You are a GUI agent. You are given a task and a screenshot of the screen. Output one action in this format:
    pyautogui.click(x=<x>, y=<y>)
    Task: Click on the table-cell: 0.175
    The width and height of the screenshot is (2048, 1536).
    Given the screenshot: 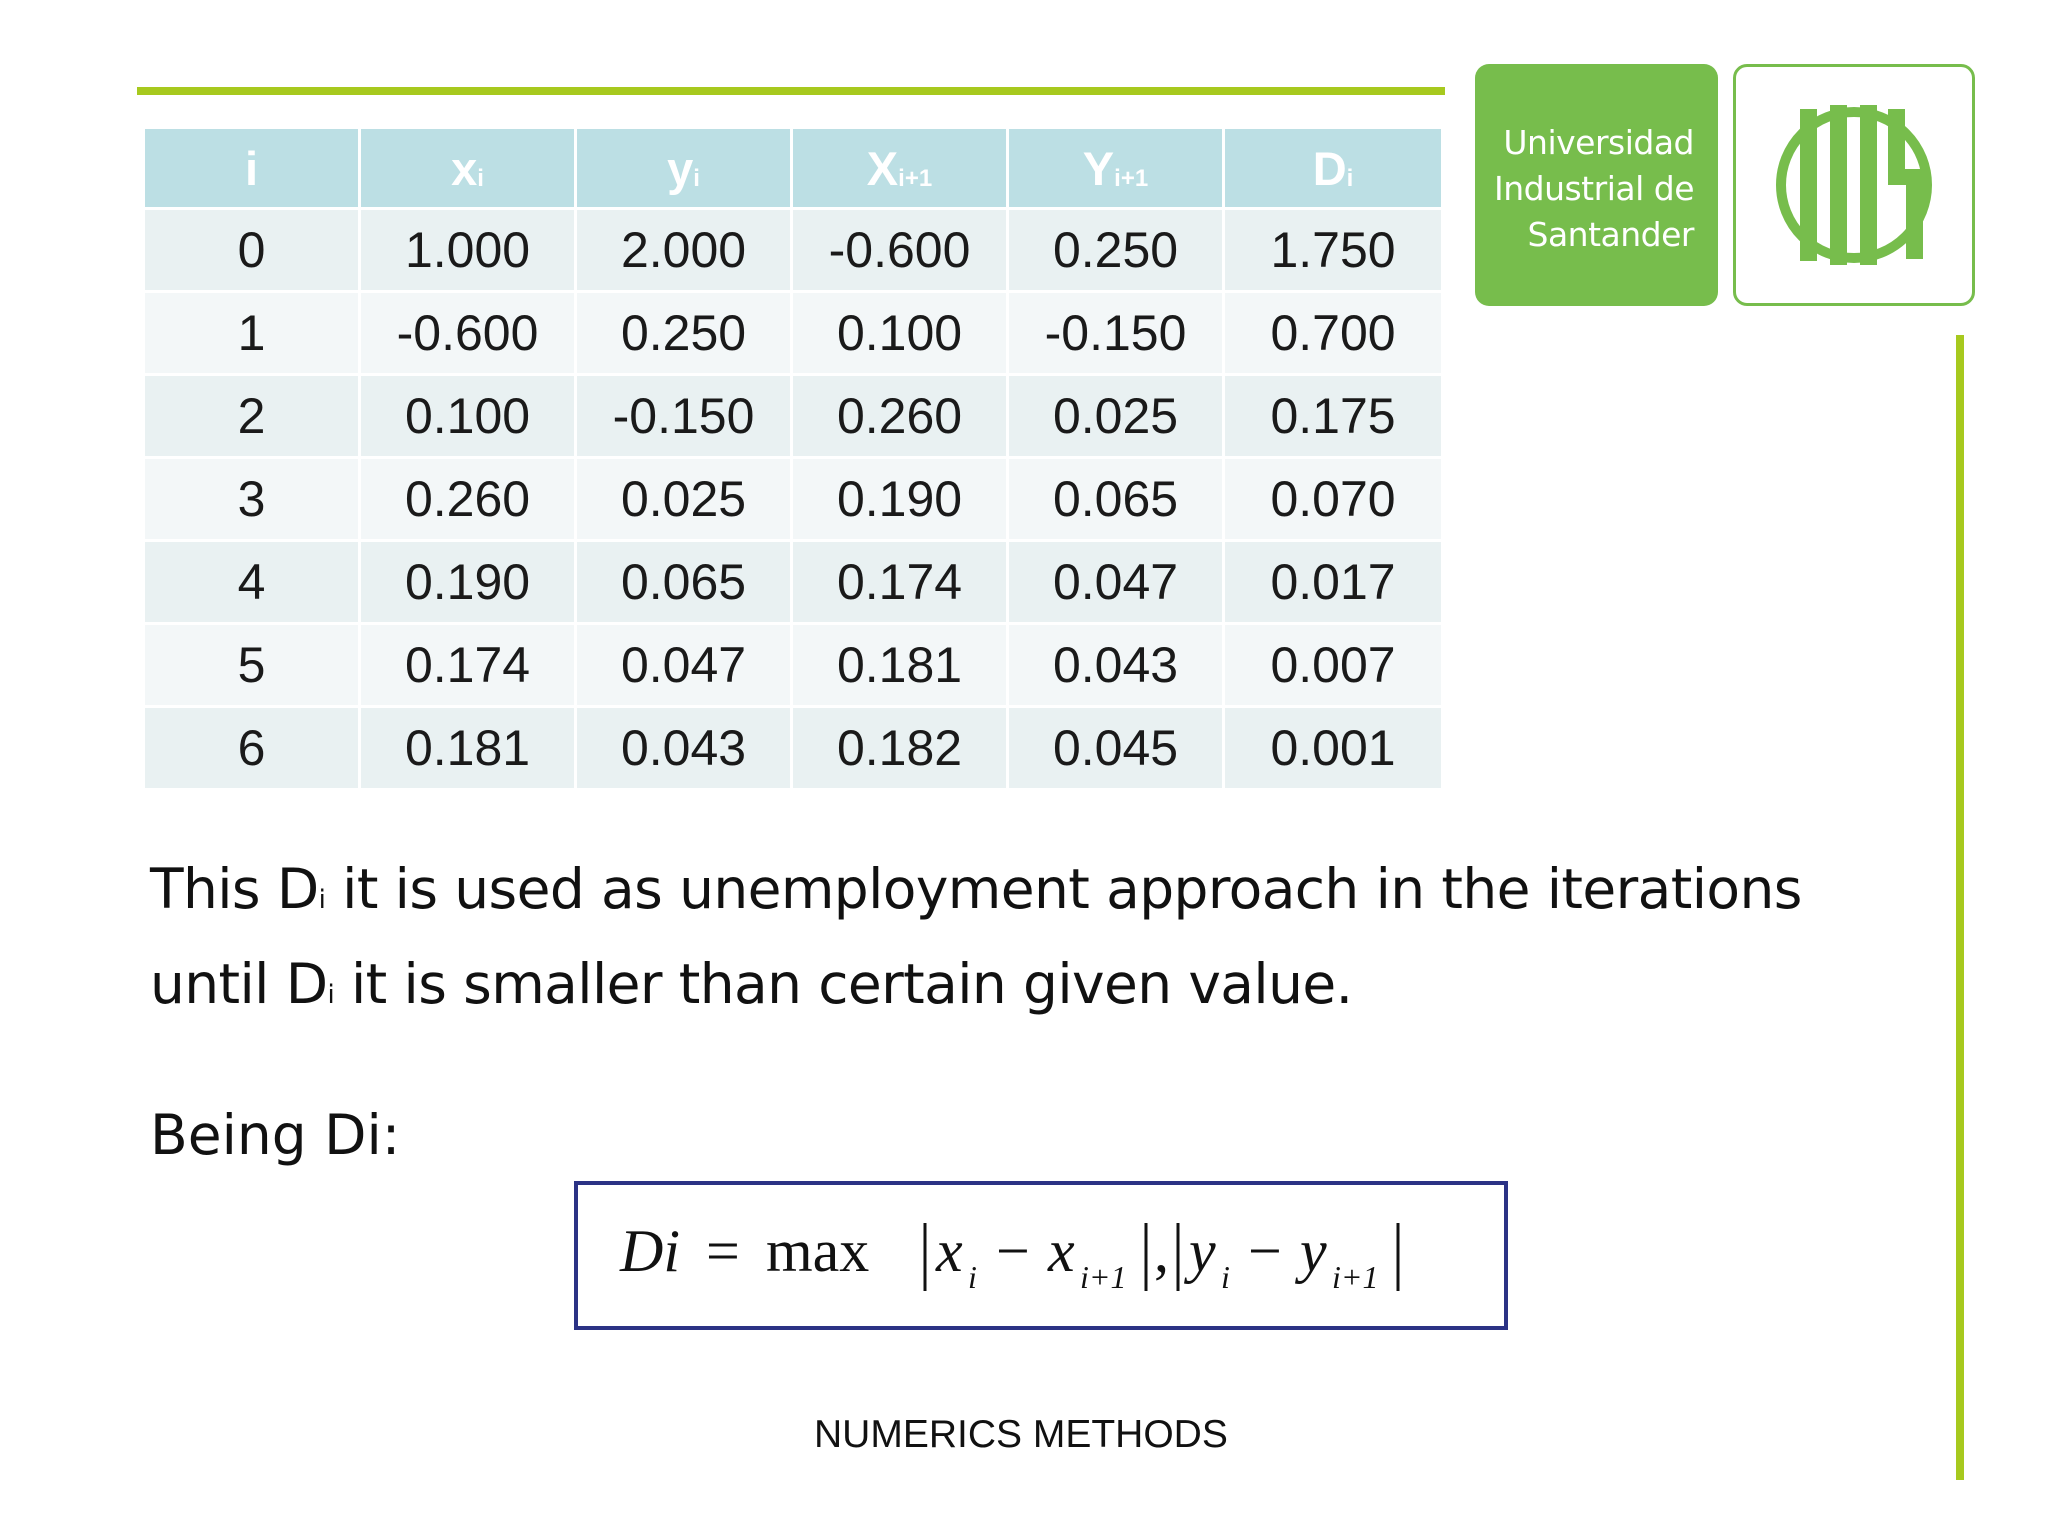 What is the action you would take?
    pyautogui.click(x=1333, y=417)
    